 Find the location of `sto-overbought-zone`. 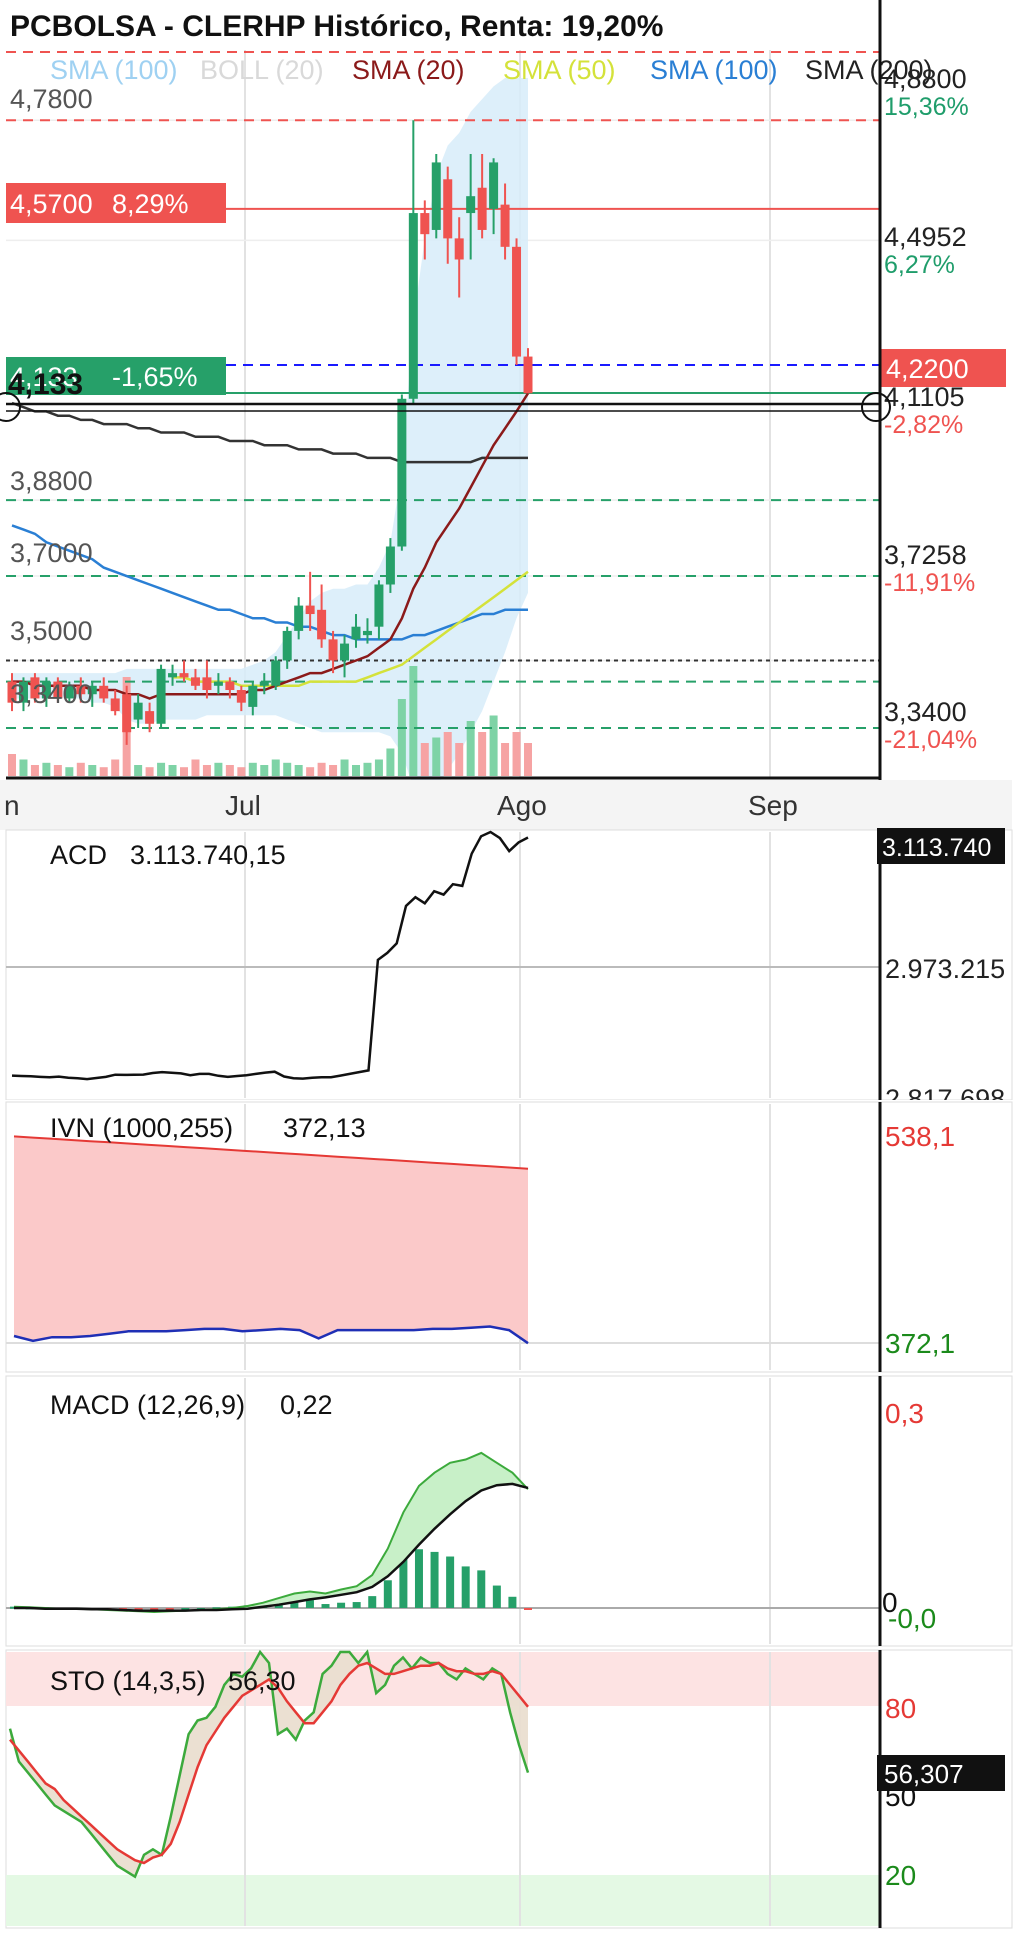

sto-overbought-zone is located at coordinates (443, 1679).